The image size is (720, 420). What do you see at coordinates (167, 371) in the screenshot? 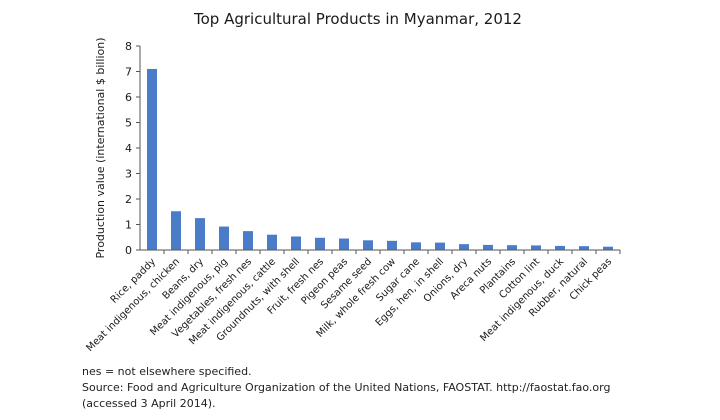
I see `note-nes: nes = not elsewhere specified.` at bounding box center [167, 371].